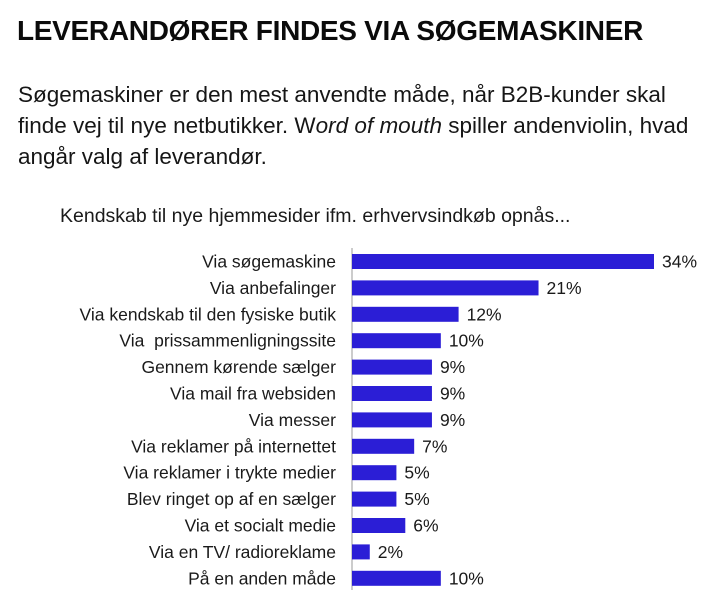  Describe the element at coordinates (484, 314) in the screenshot. I see `value-label: 12%` at that location.